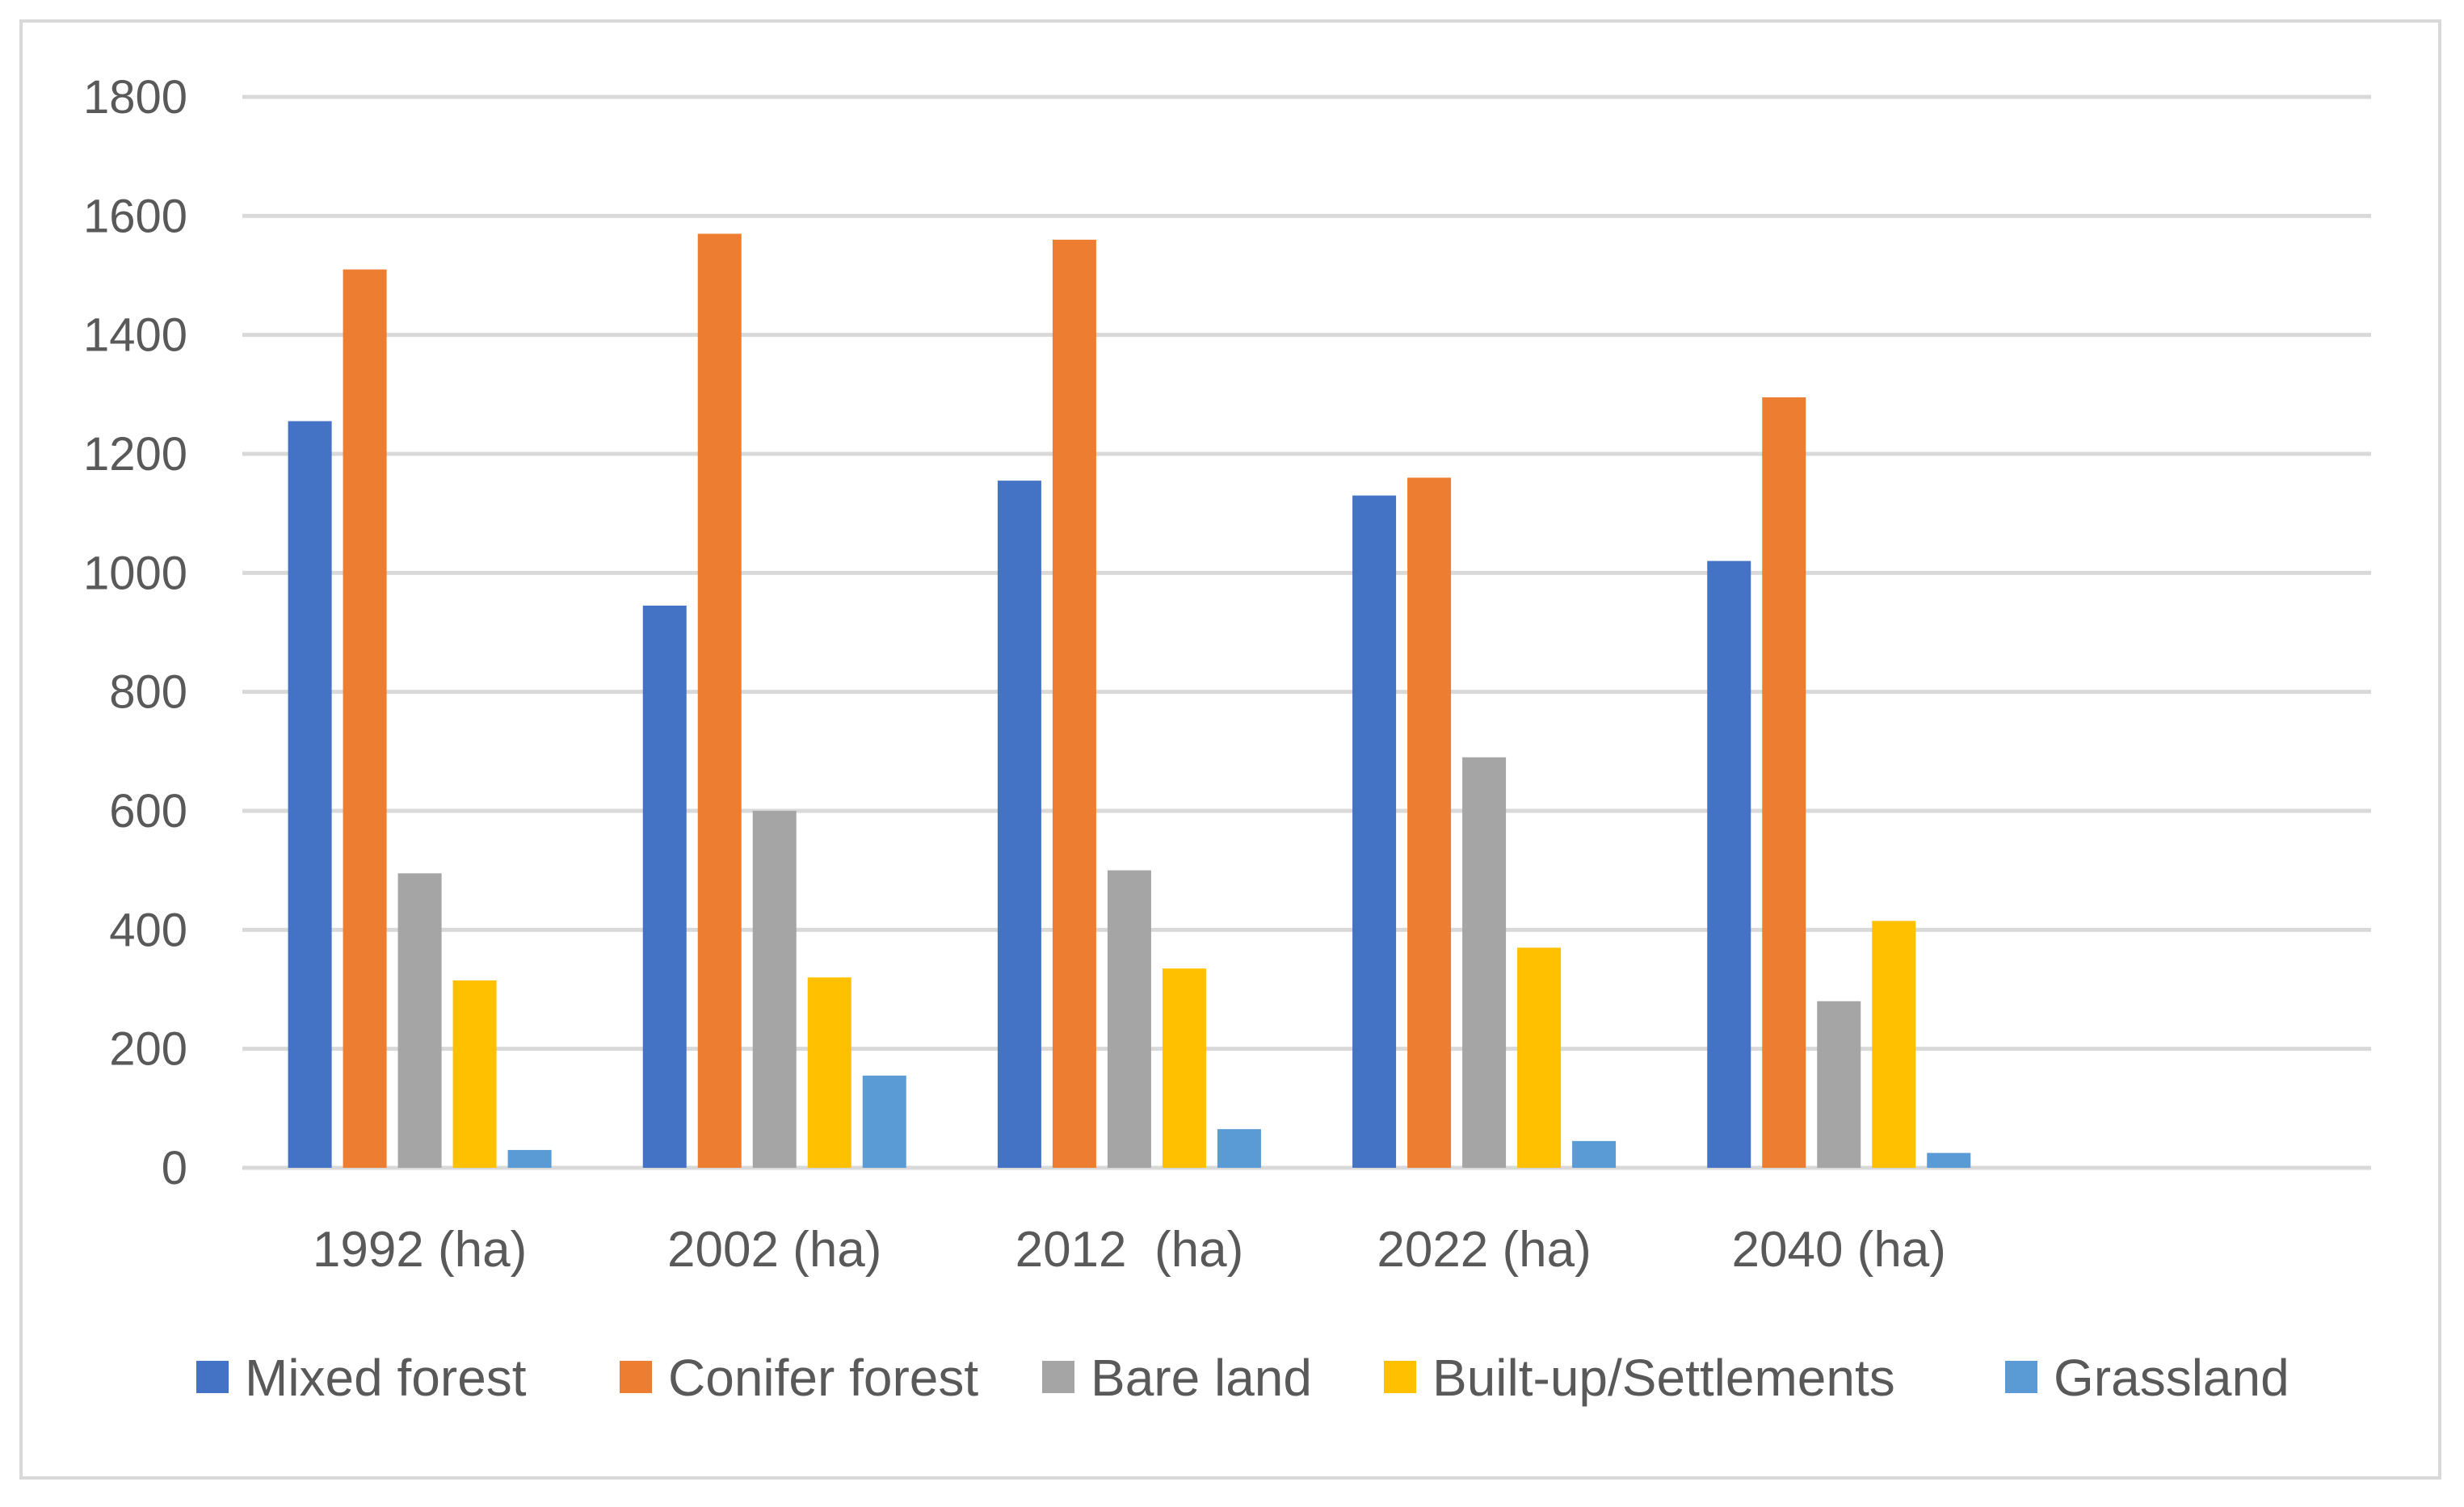 This screenshot has width=2464, height=1507. Describe the element at coordinates (1839, 1250) in the screenshot. I see `x-category-label: 2040 (ha)` at that location.